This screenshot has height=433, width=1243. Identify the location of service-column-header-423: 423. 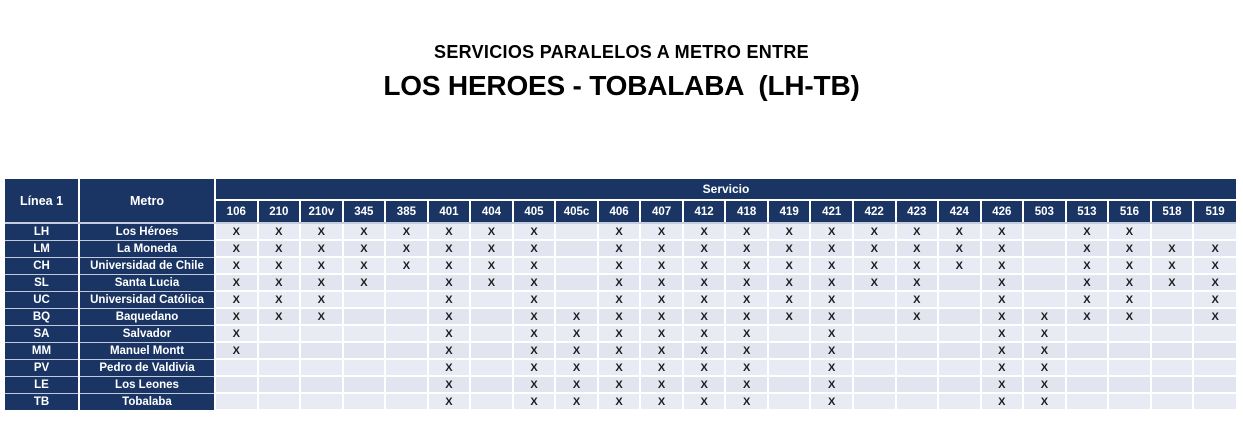
(917, 212).